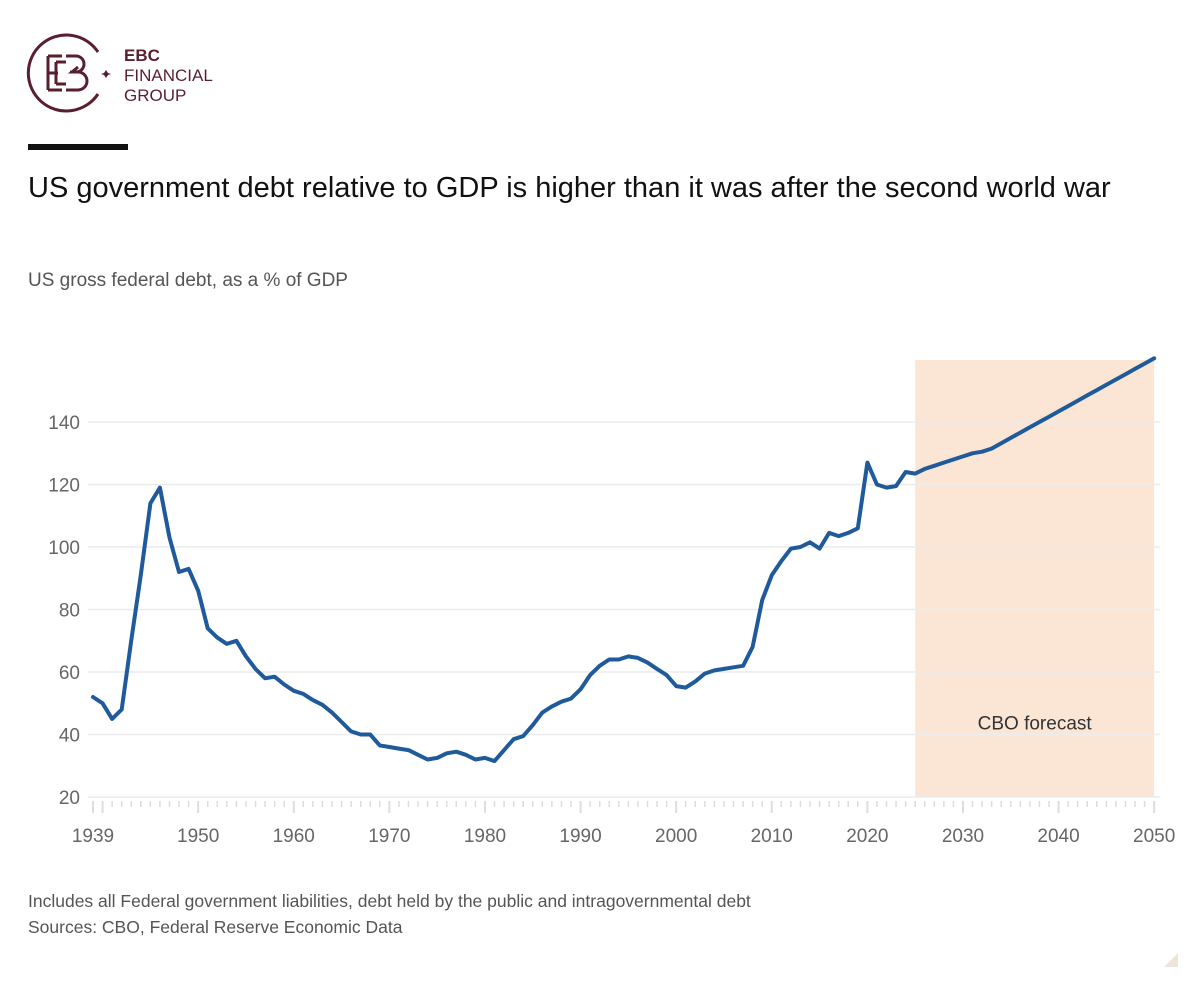  I want to click on x-tick-label: 2040, so click(1058, 836).